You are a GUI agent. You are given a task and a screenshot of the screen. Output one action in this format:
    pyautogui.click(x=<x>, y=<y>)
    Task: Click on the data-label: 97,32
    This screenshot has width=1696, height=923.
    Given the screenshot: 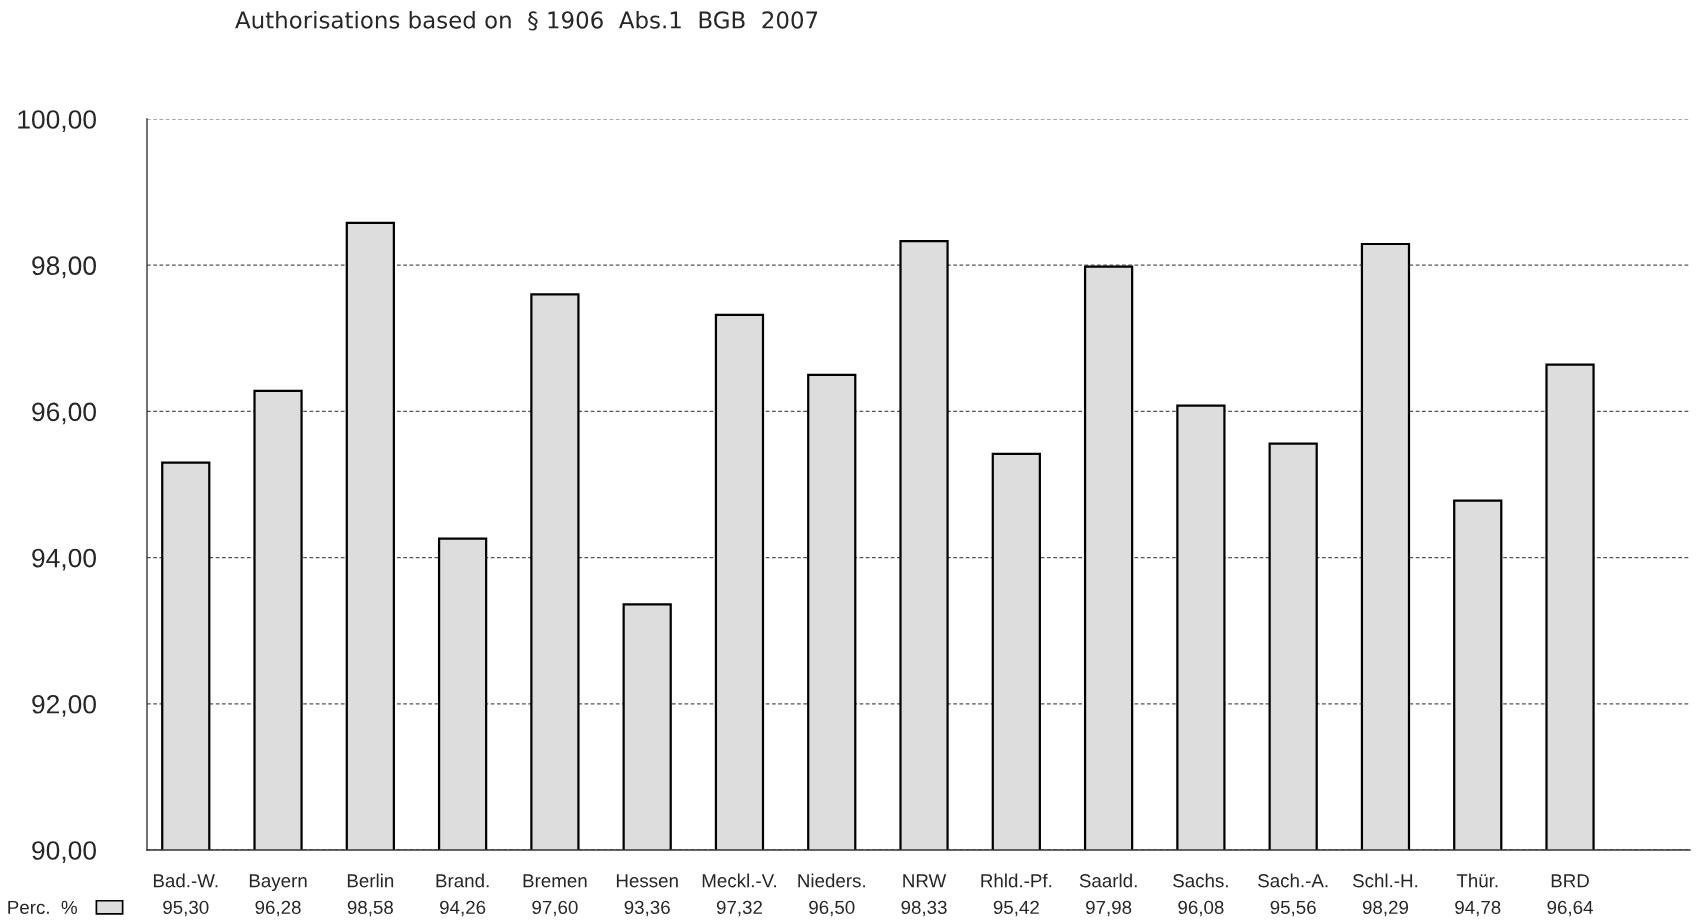 What is the action you would take?
    pyautogui.click(x=739, y=908)
    